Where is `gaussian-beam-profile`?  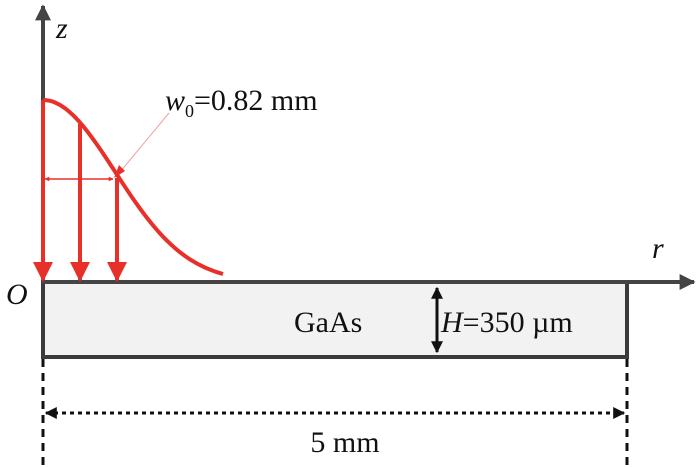
gaussian-beam-profile is located at coordinates (133, 187).